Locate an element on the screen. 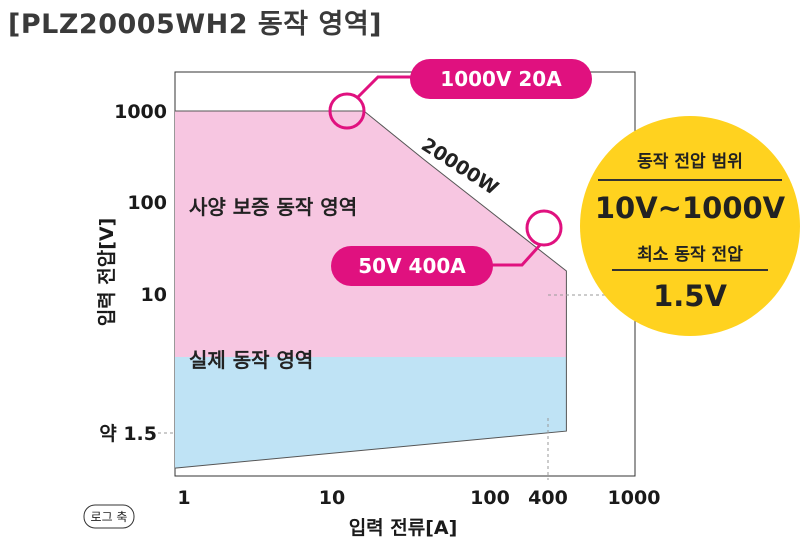  badge-circle is located at coordinates (690, 226).